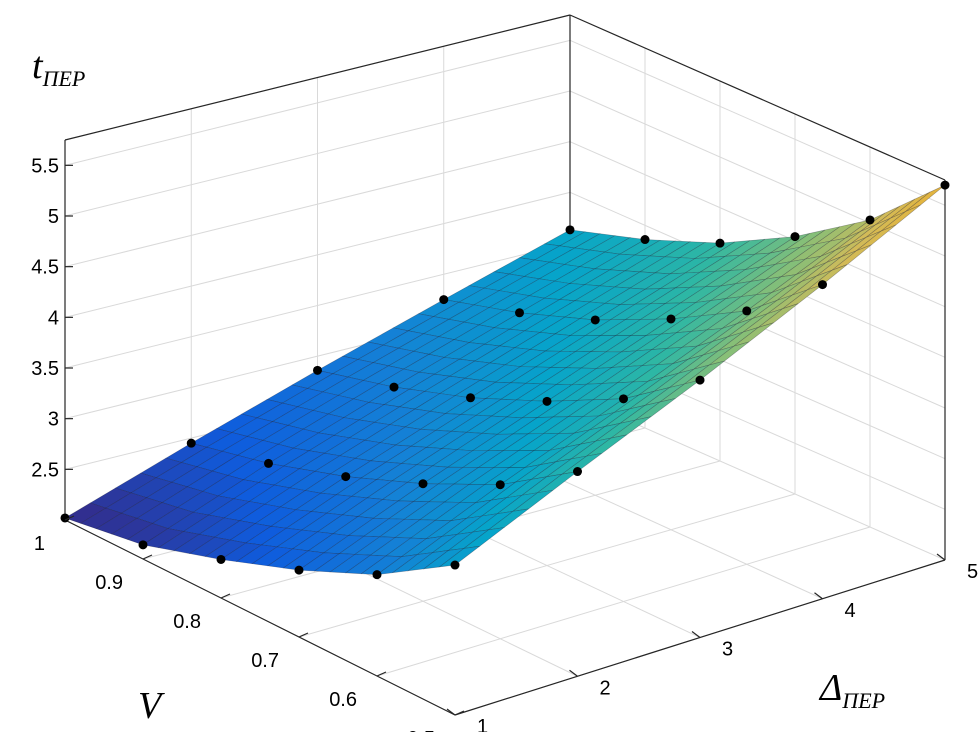  Describe the element at coordinates (850, 611) in the screenshot. I see `x-tick-label: 4` at that location.